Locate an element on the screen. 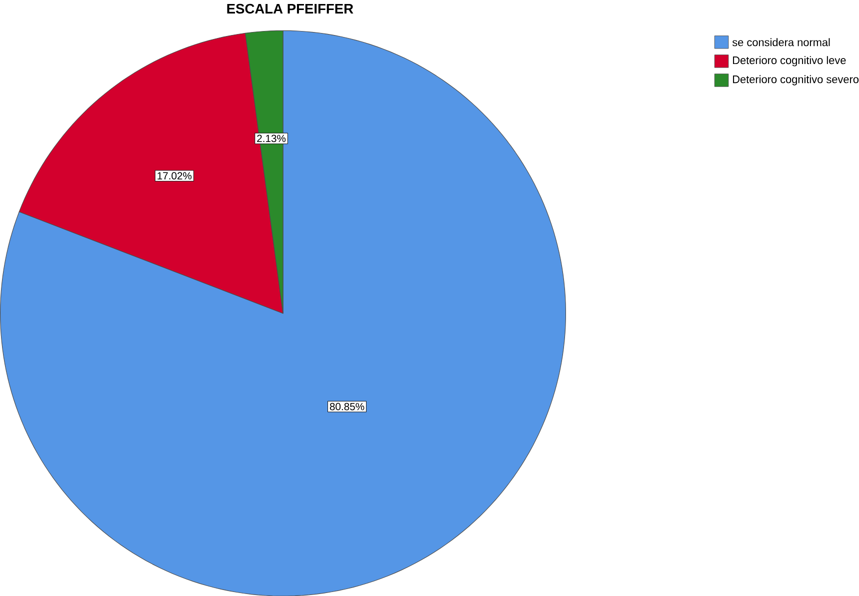 This screenshot has width=859, height=596. legend-label: se considera normal is located at coordinates (781, 42).